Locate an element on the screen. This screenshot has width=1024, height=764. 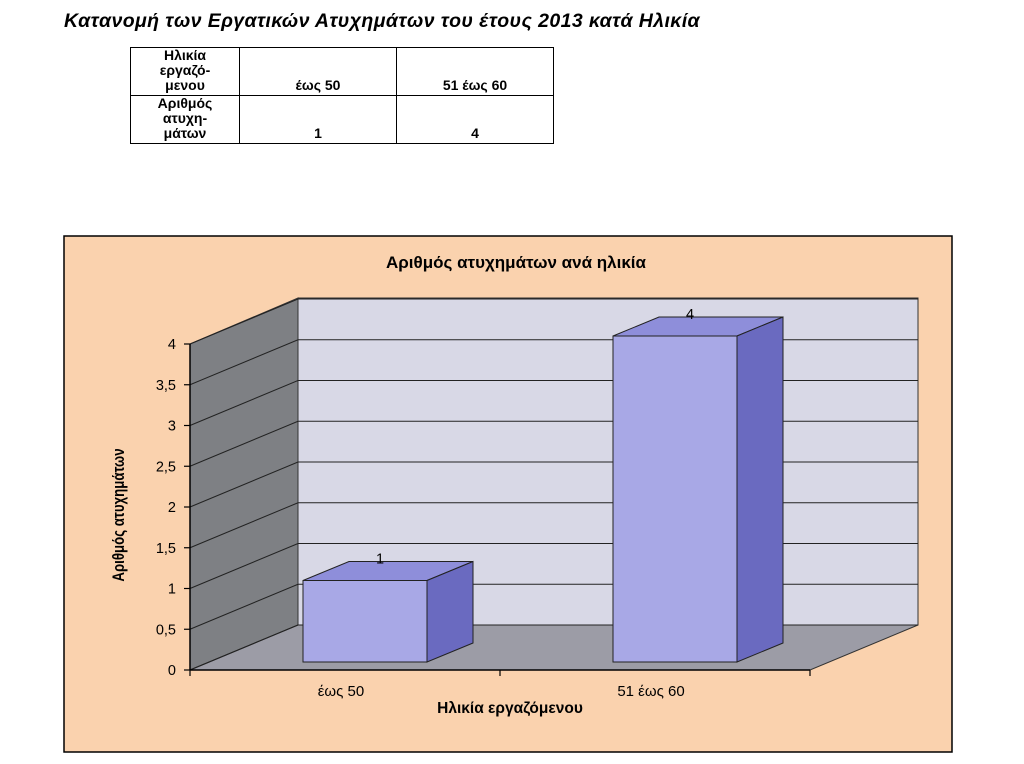
table-row-header: Αριθμός ατυχη- μάτων is located at coordinates (185, 119).